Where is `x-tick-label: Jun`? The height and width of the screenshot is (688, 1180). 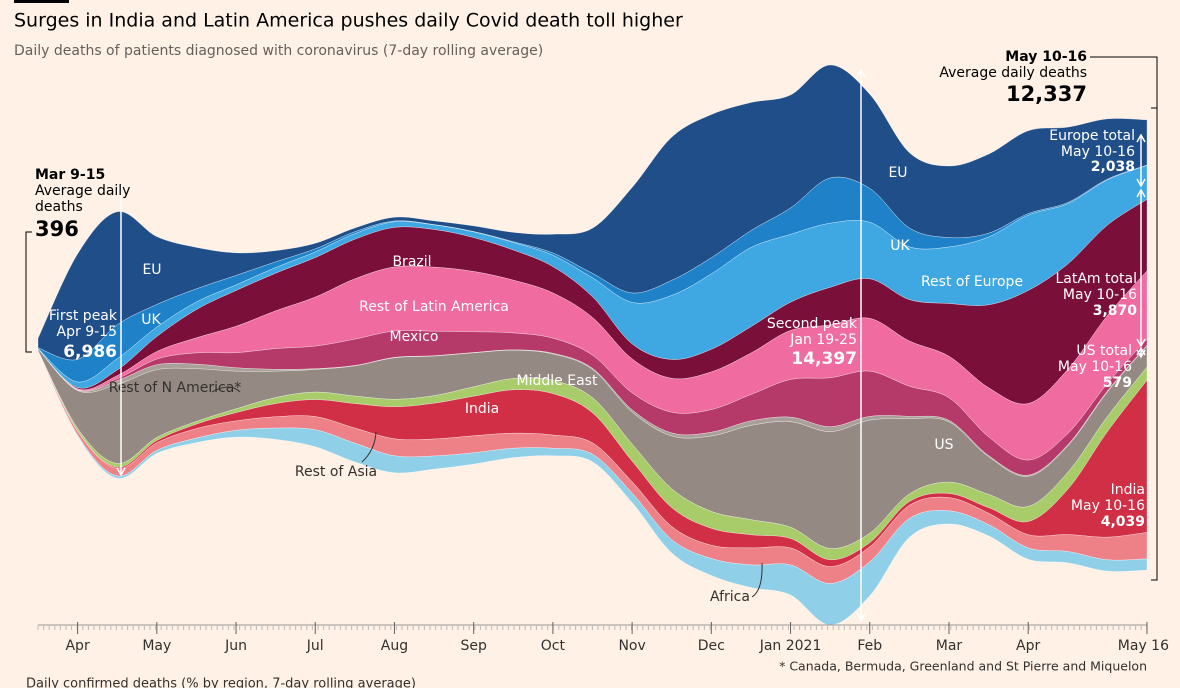 x-tick-label: Jun is located at coordinates (235, 646).